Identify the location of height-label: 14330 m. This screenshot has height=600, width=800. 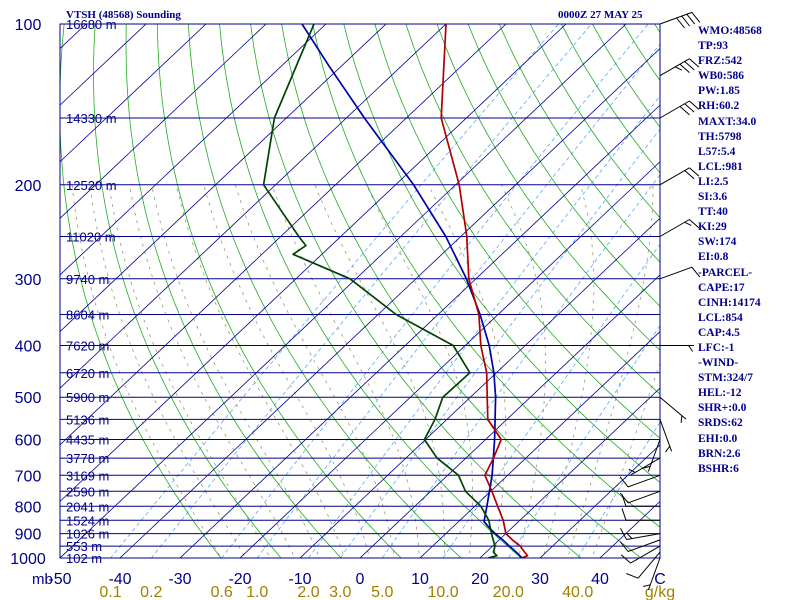
(91, 118).